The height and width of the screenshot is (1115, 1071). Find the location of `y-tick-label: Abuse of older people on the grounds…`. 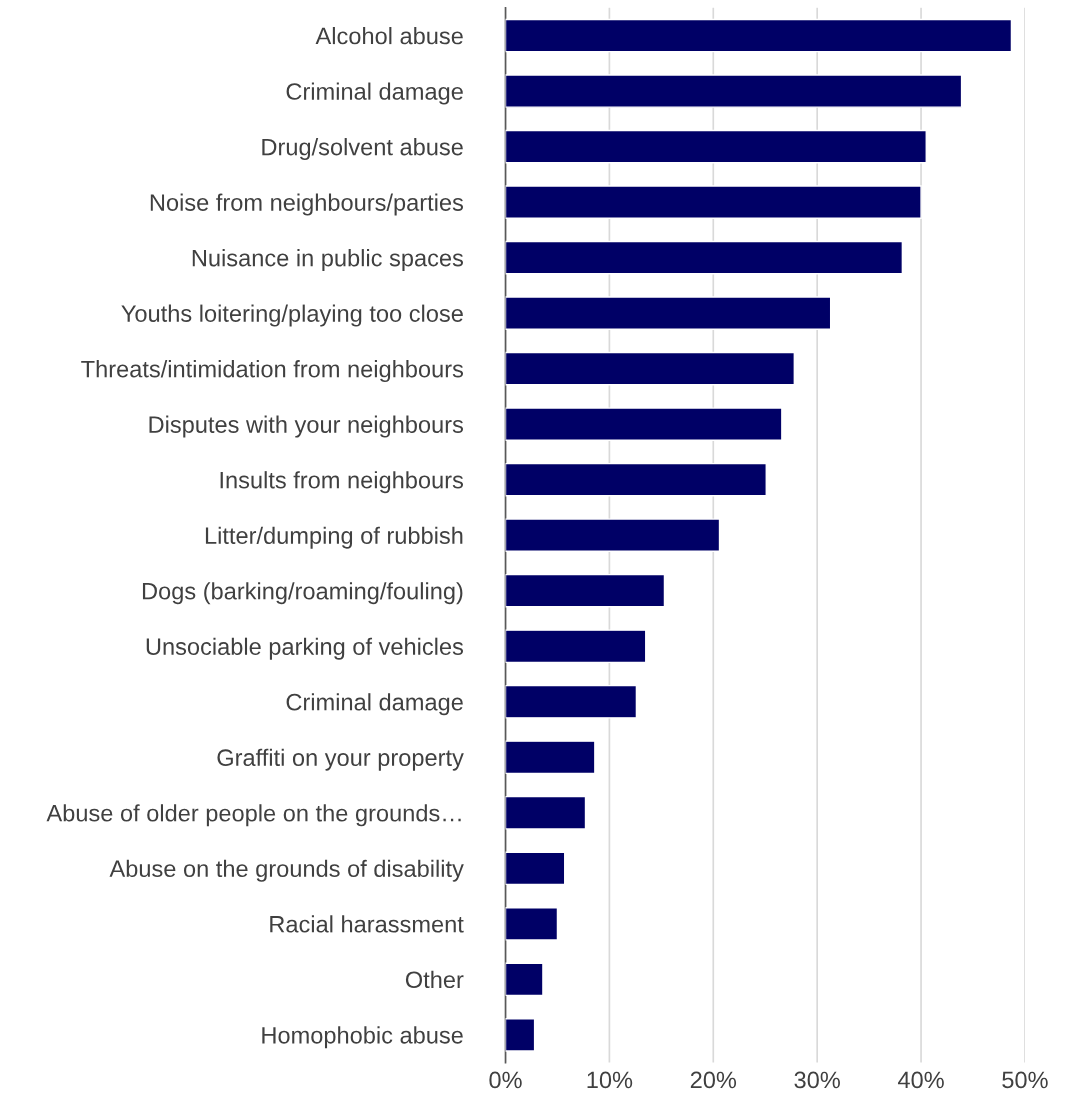

y-tick-label: Abuse of older people on the grounds… is located at coordinates (253, 815).